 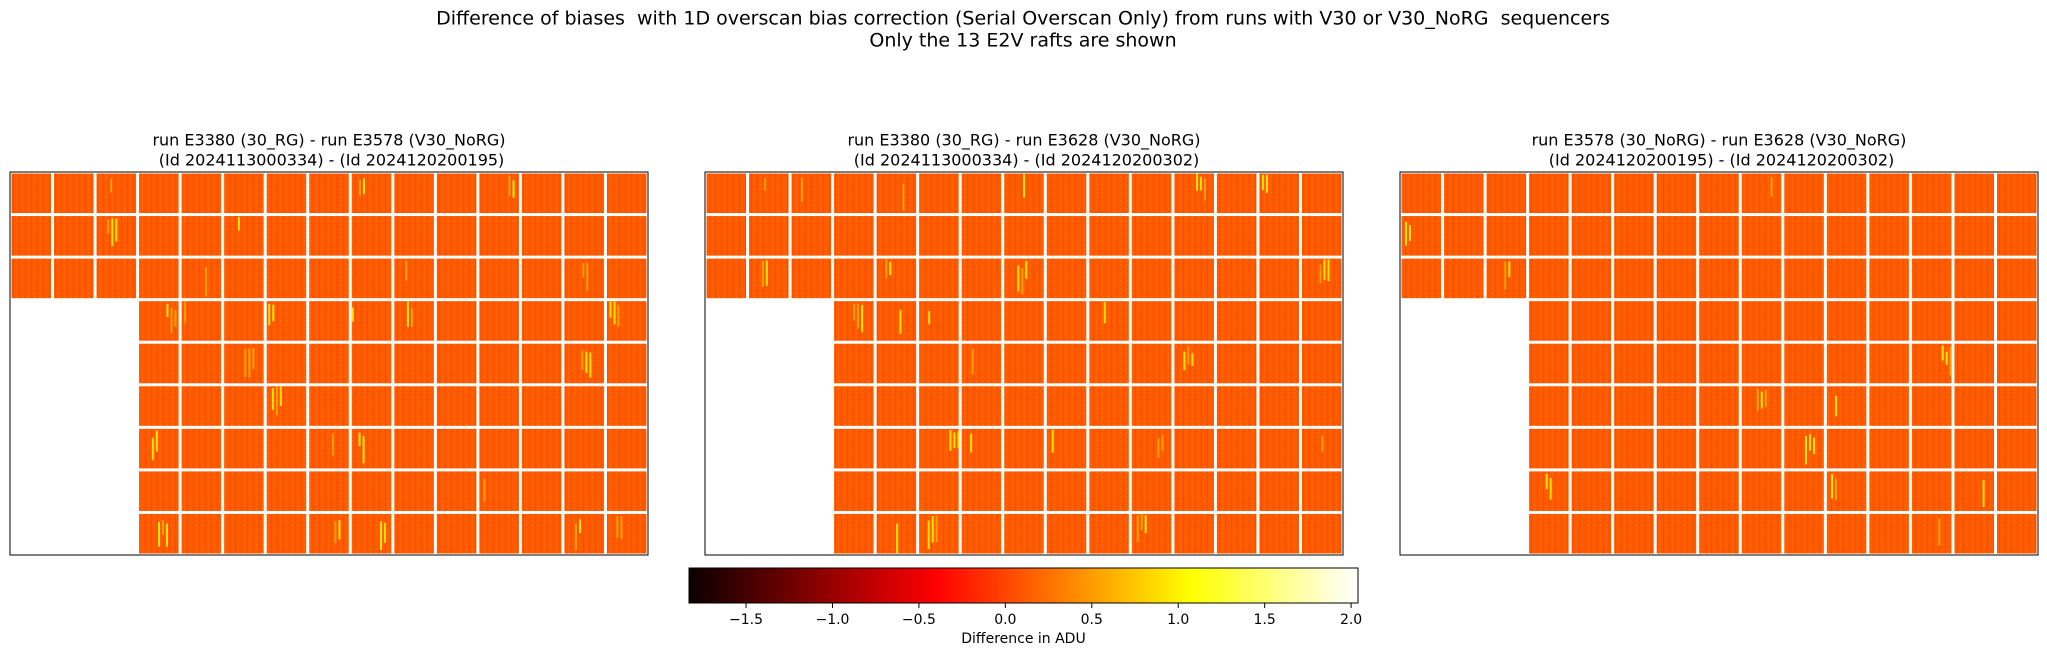 I want to click on panel-title: (Id 2024113000334) - (Id 2024120200195), so click(x=329, y=160).